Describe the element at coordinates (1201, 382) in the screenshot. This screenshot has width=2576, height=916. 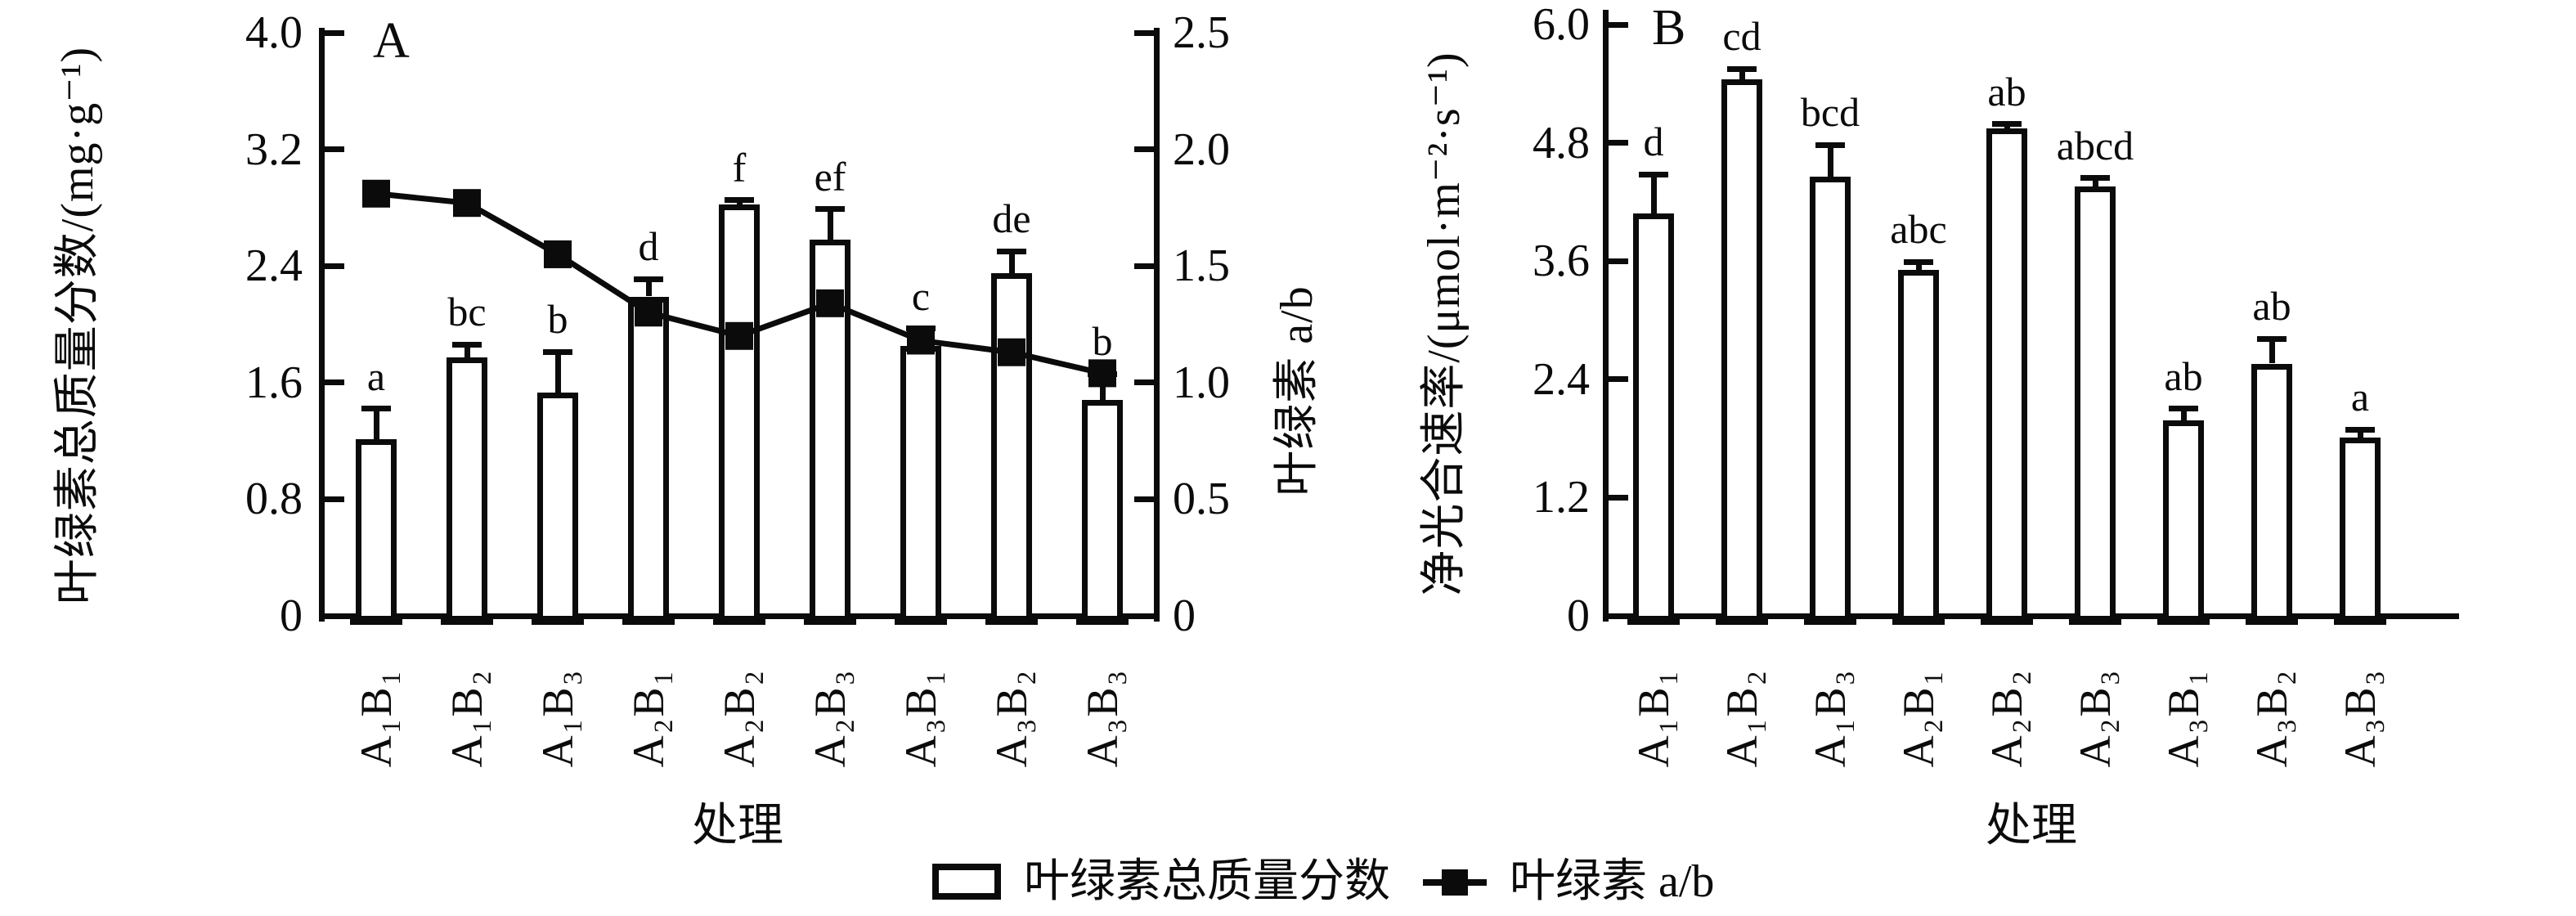
I see `right-y-tick-label: 1.0` at that location.